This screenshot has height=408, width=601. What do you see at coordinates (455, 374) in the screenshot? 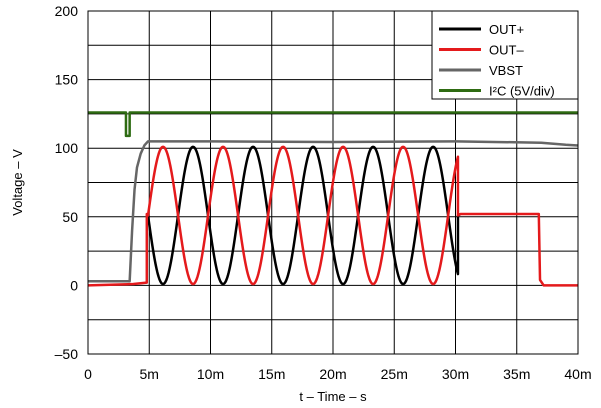
I see `x-tick-label: 30m` at bounding box center [455, 374].